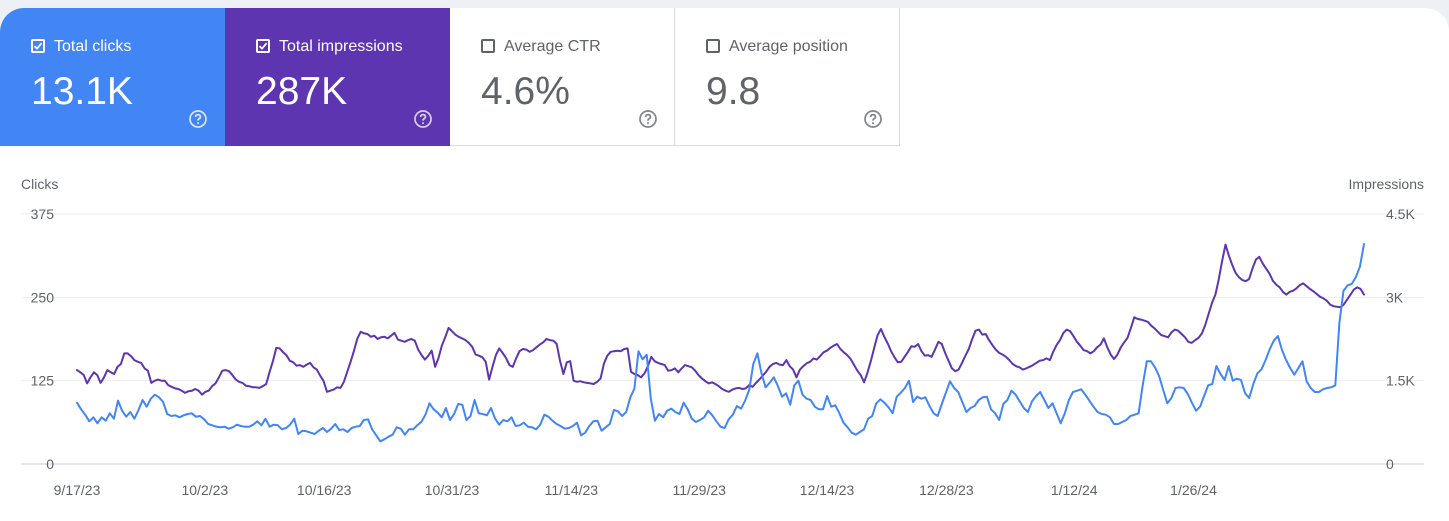  What do you see at coordinates (43, 381) in the screenshot?
I see `y-left-tick-label: 125` at bounding box center [43, 381].